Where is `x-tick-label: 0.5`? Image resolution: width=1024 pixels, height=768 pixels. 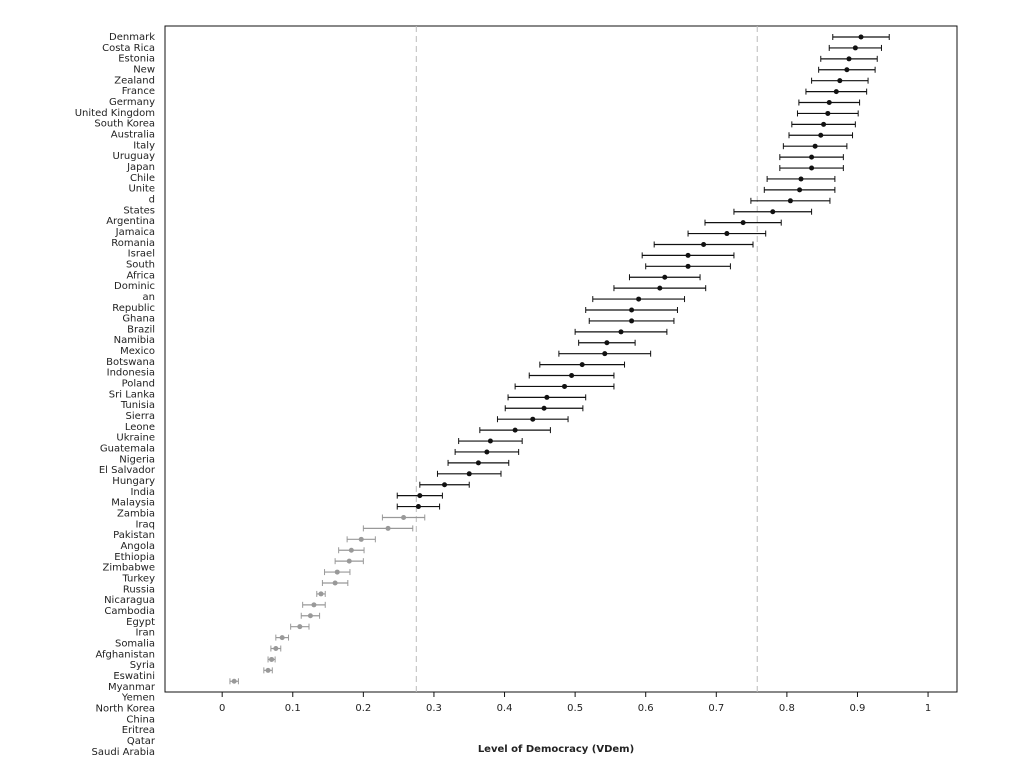 x-tick-label: 0.5 is located at coordinates (575, 708).